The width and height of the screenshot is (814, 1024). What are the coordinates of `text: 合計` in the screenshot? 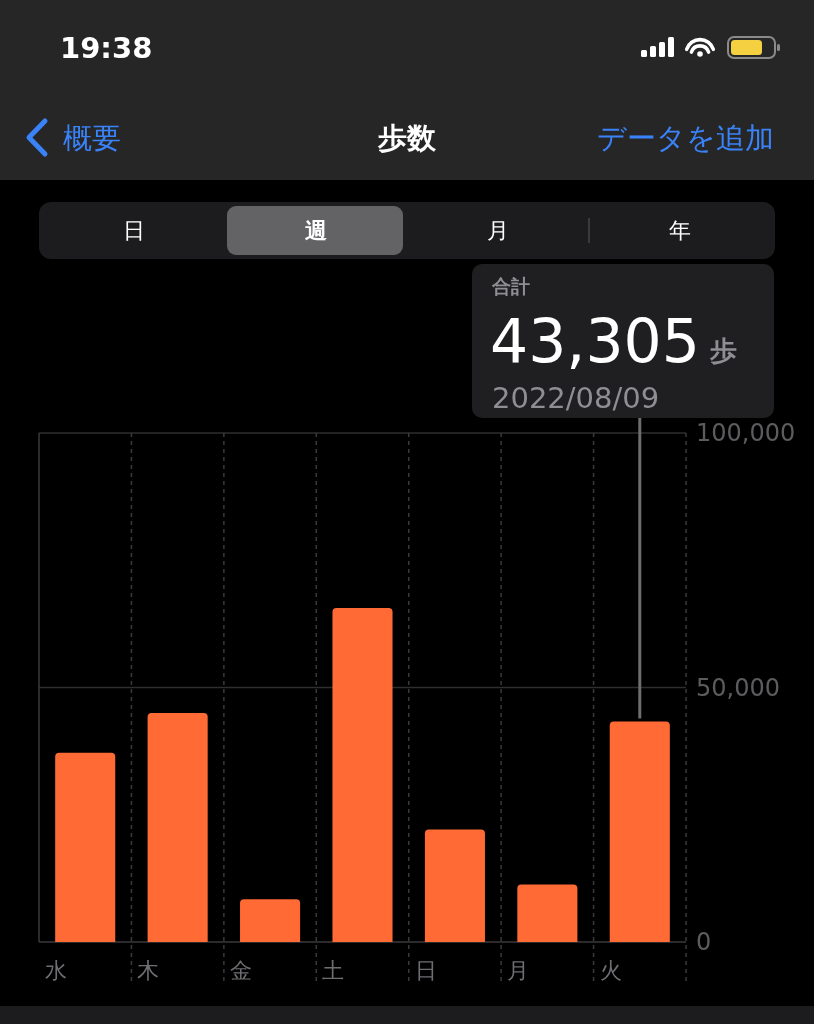 It's located at (510, 286).